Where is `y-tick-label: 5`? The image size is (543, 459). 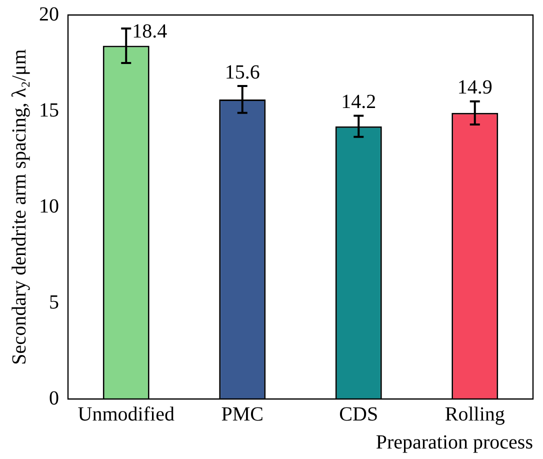 y-tick-label: 5 is located at coordinates (54, 302).